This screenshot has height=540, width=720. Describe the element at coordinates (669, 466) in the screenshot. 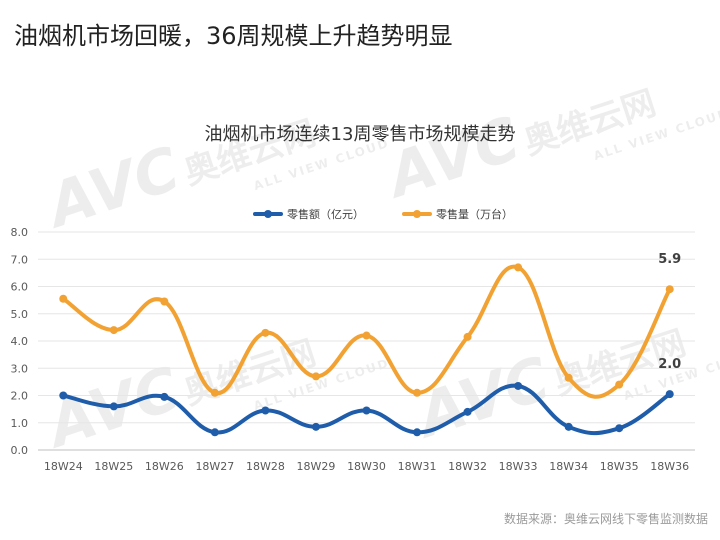

I see `x-tick-label: 18W36` at that location.